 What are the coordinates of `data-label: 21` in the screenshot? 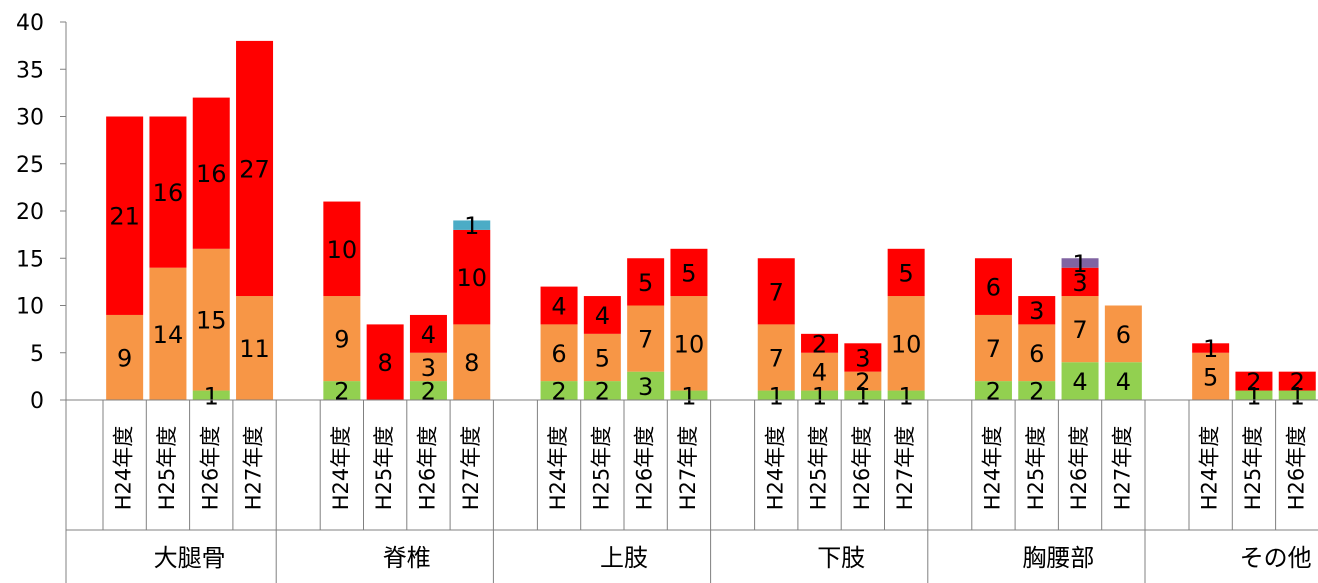 It's located at (124, 217).